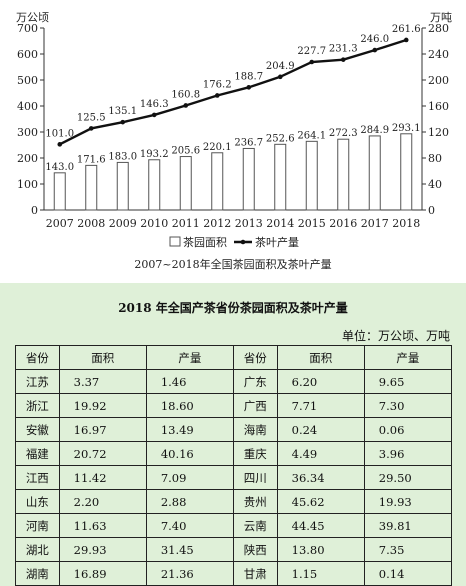  Describe the element at coordinates (37, 381) in the screenshot. I see `province-cell: 江苏` at that location.